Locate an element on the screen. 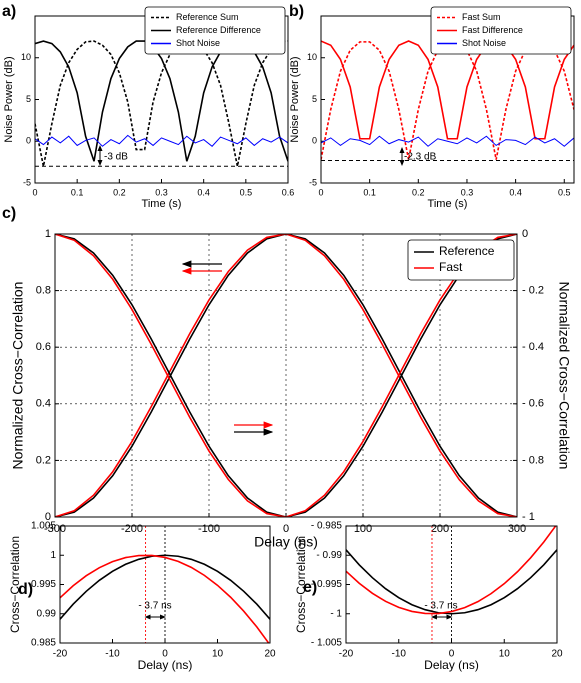 This screenshot has height=683, width=581. y2-tick-label: - 0.6 is located at coordinates (533, 404).